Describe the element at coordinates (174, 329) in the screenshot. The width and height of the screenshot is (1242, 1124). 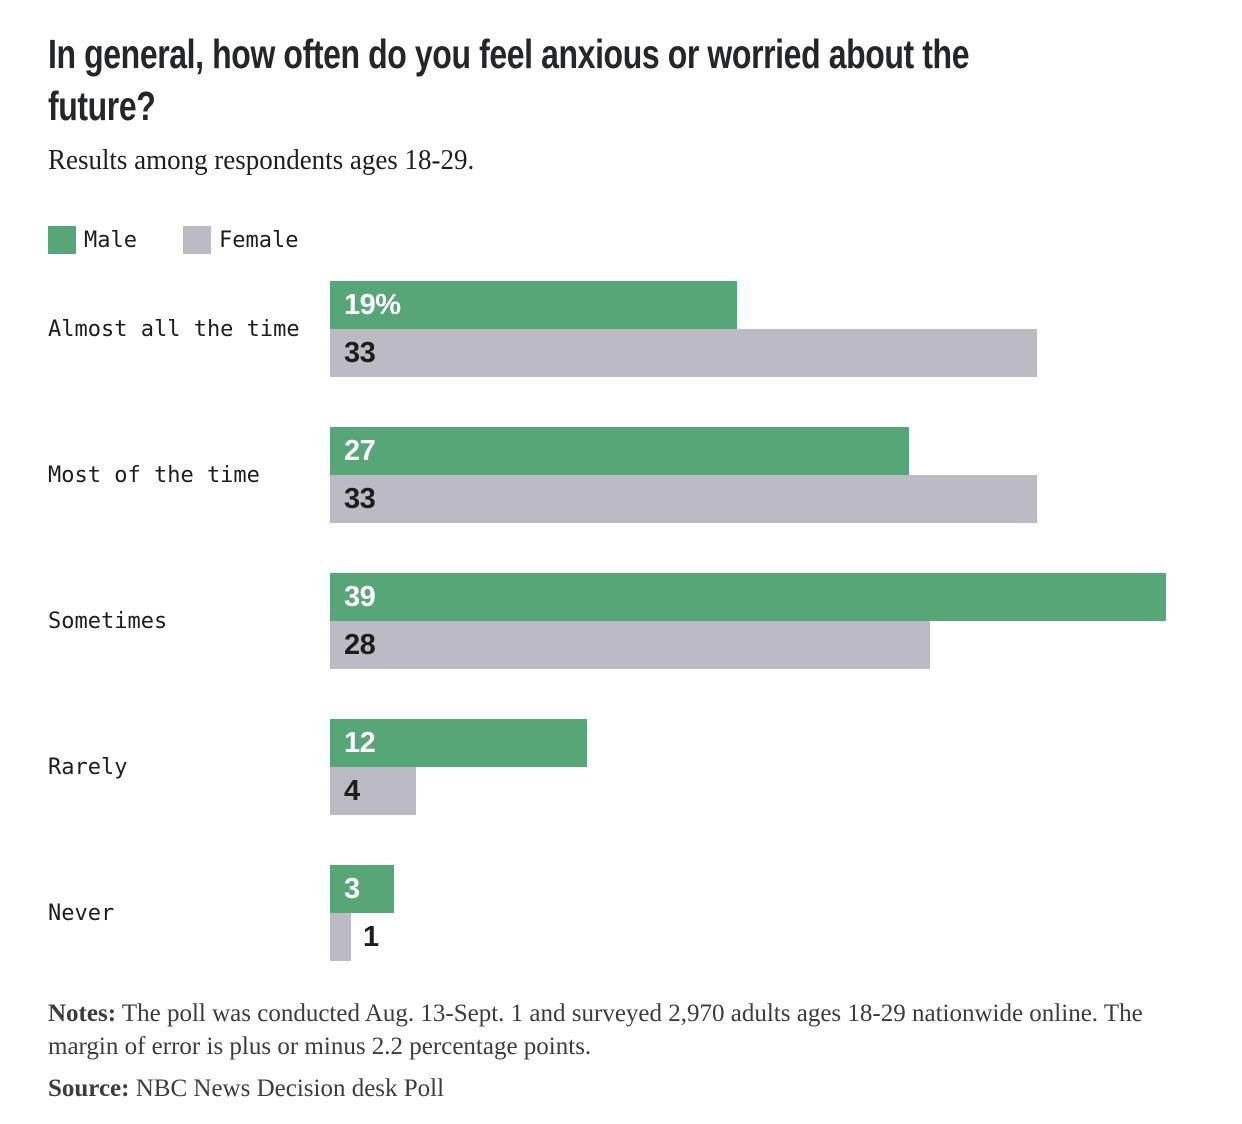
I see `category-label: Almost all the time` at that location.